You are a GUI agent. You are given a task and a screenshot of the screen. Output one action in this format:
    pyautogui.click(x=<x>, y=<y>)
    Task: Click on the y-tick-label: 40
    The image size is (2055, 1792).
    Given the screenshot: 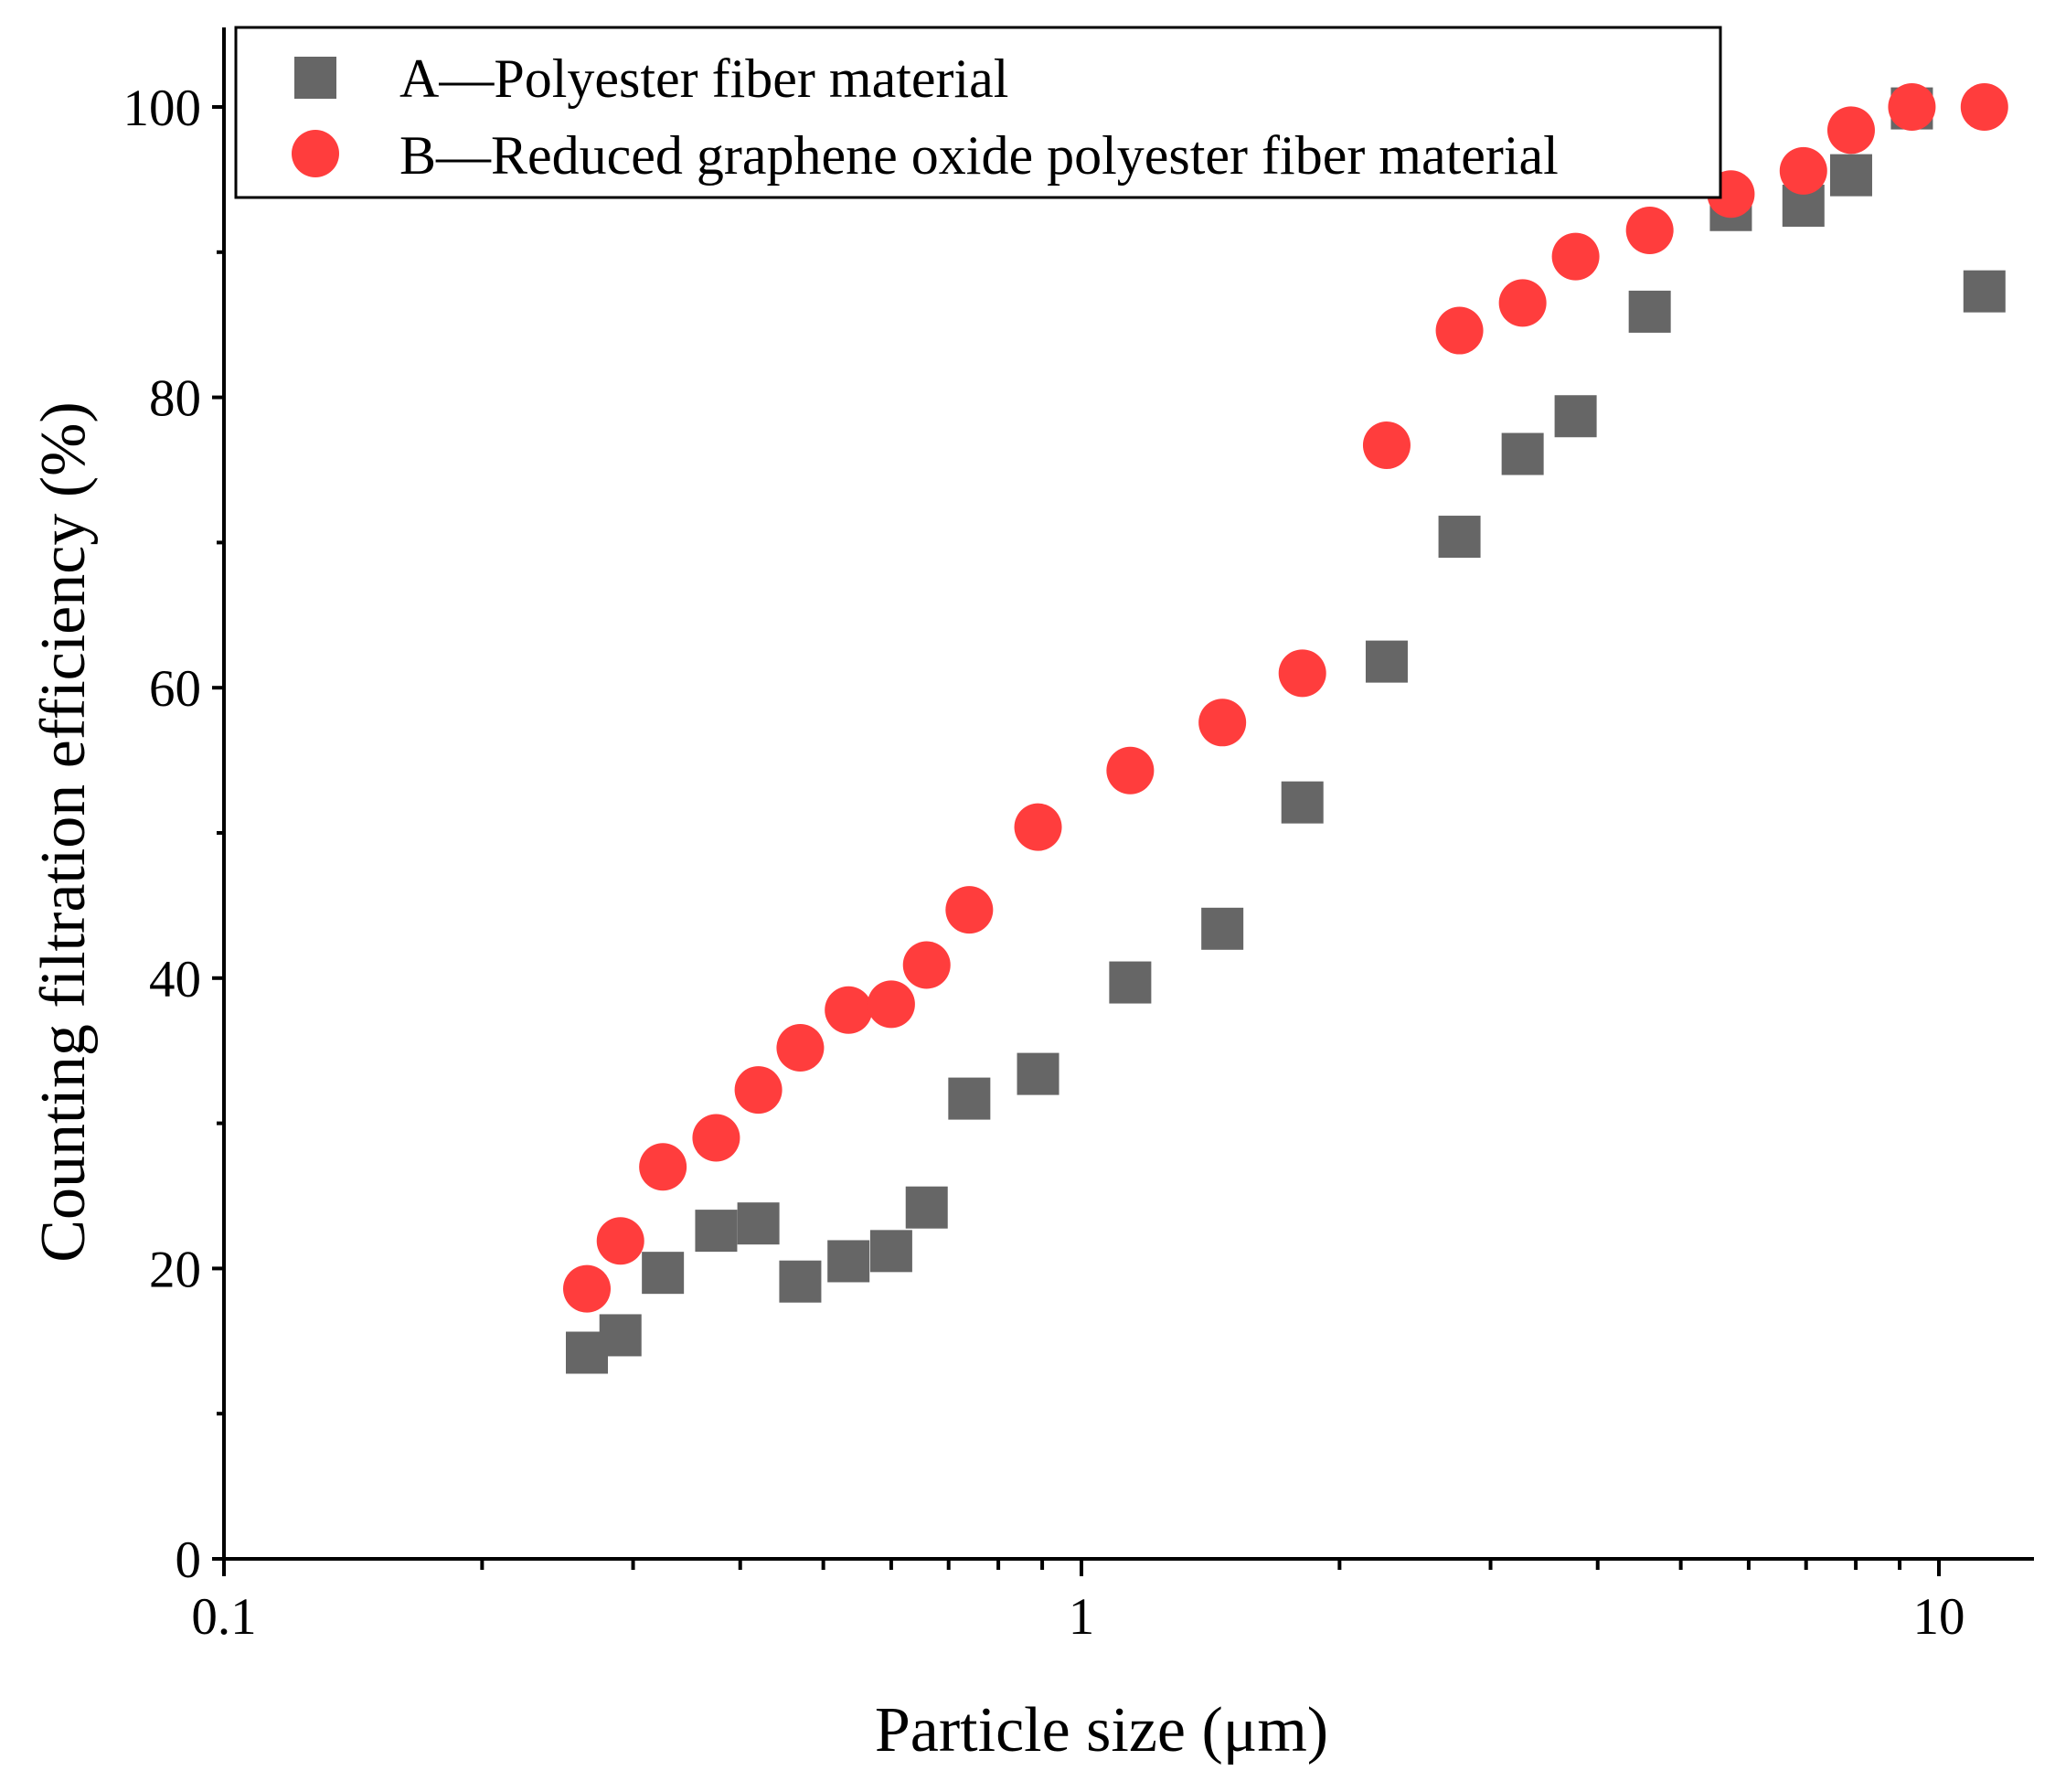 What is the action you would take?
    pyautogui.click(x=175, y=979)
    